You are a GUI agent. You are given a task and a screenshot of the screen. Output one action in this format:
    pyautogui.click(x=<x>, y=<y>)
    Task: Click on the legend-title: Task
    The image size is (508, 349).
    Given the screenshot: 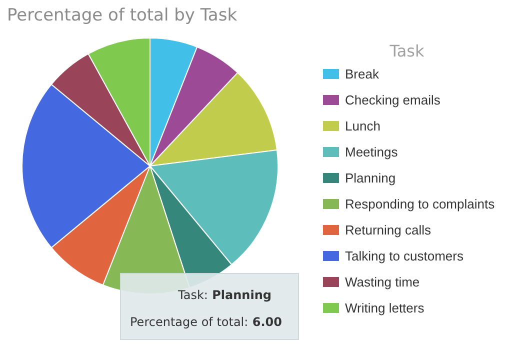 What is the action you would take?
    pyautogui.click(x=406, y=51)
    